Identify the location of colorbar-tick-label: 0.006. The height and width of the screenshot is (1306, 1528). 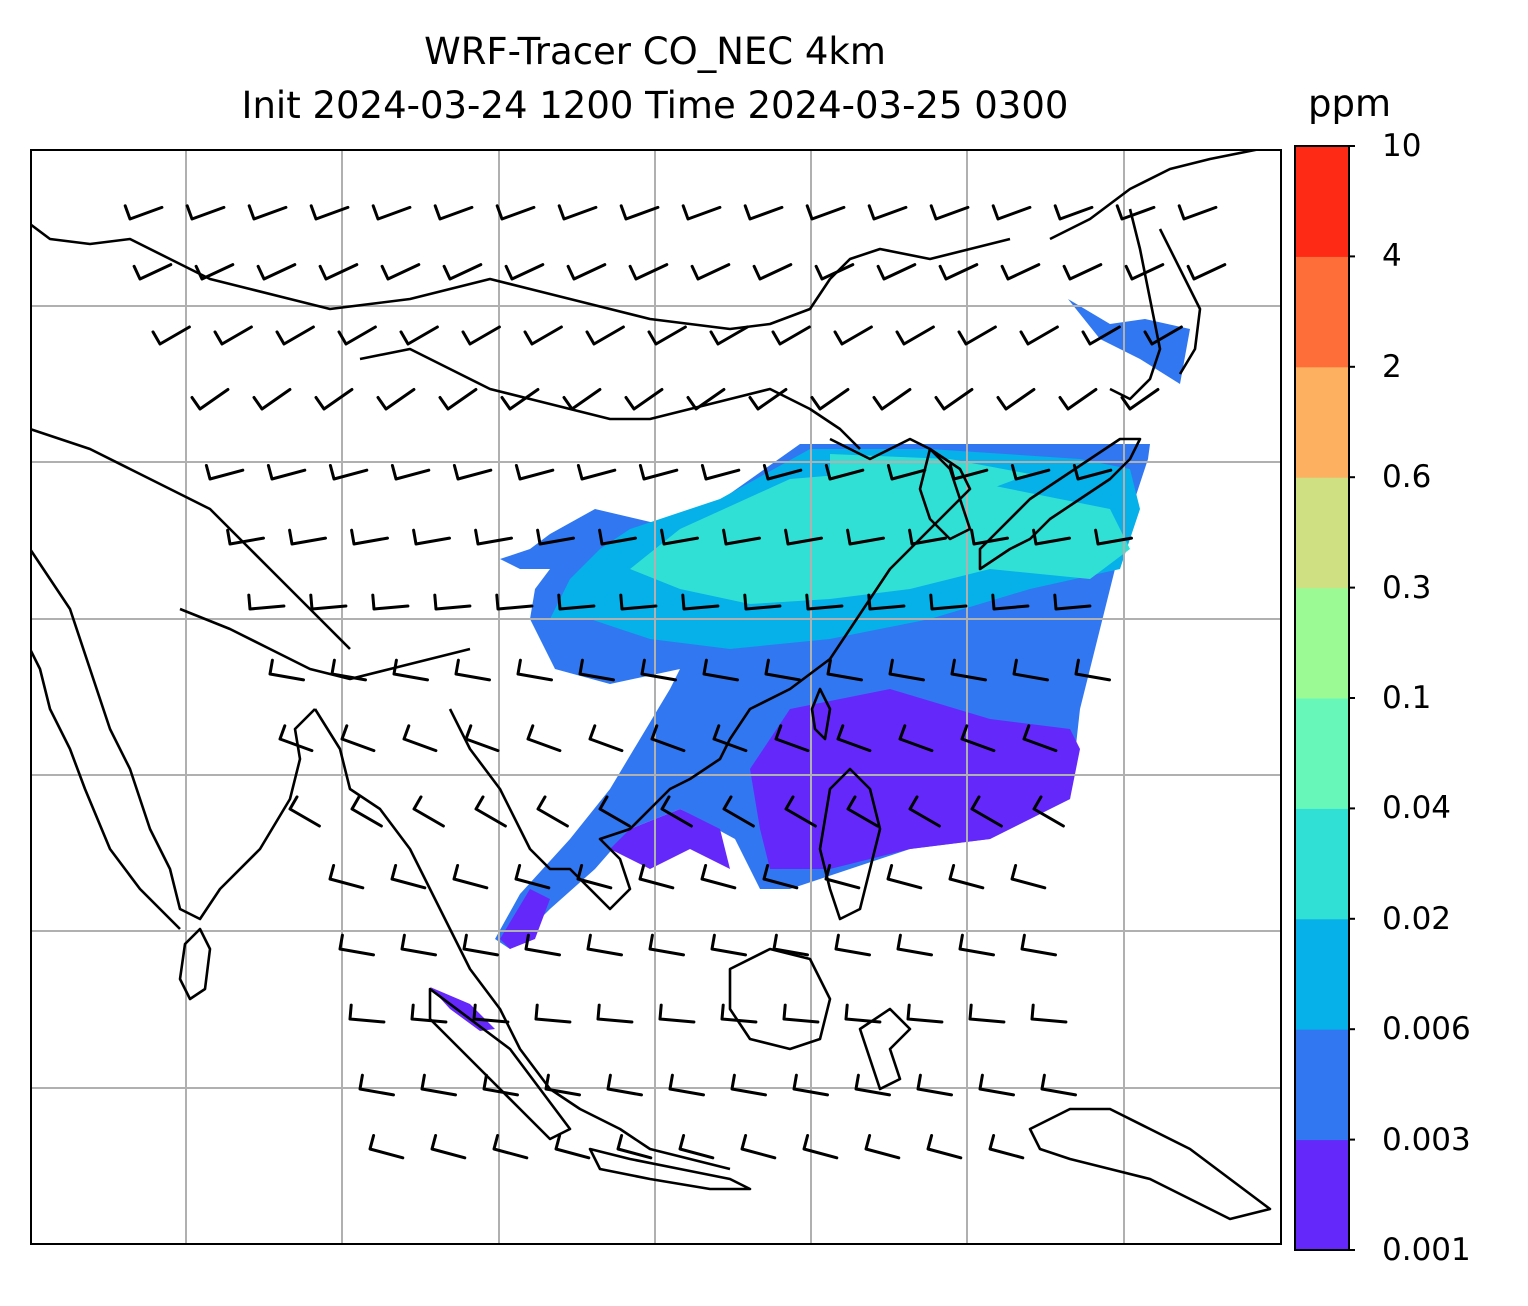
(1426, 1029).